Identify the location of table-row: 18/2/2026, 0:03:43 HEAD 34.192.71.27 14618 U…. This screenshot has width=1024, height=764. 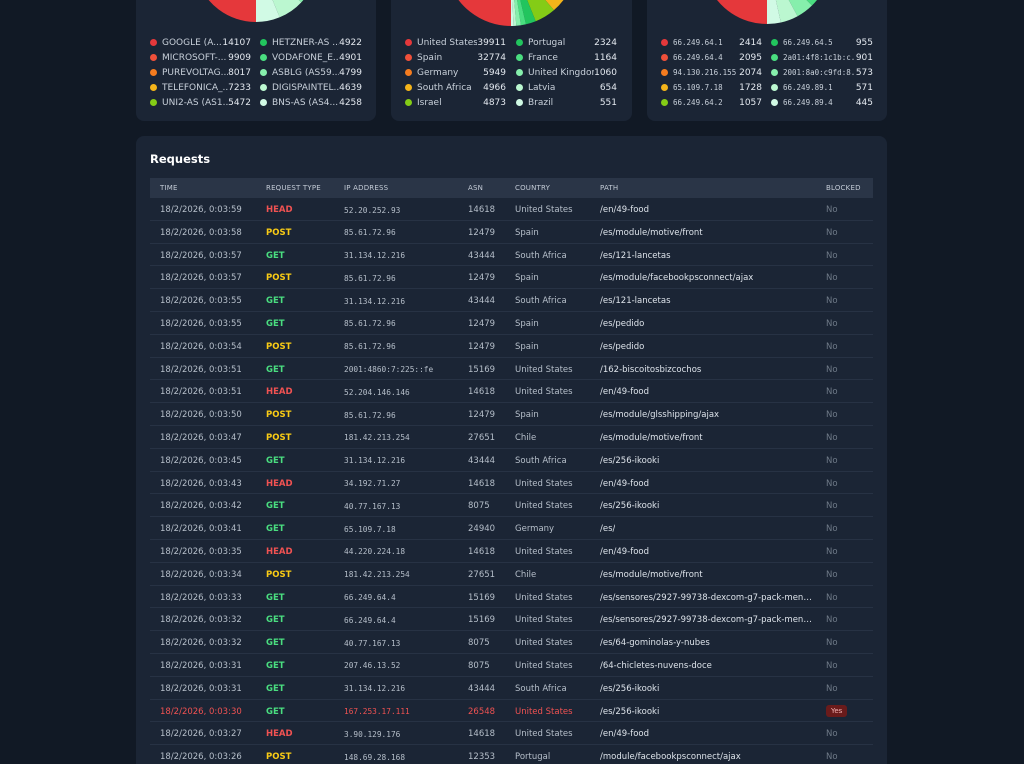
(511, 483).